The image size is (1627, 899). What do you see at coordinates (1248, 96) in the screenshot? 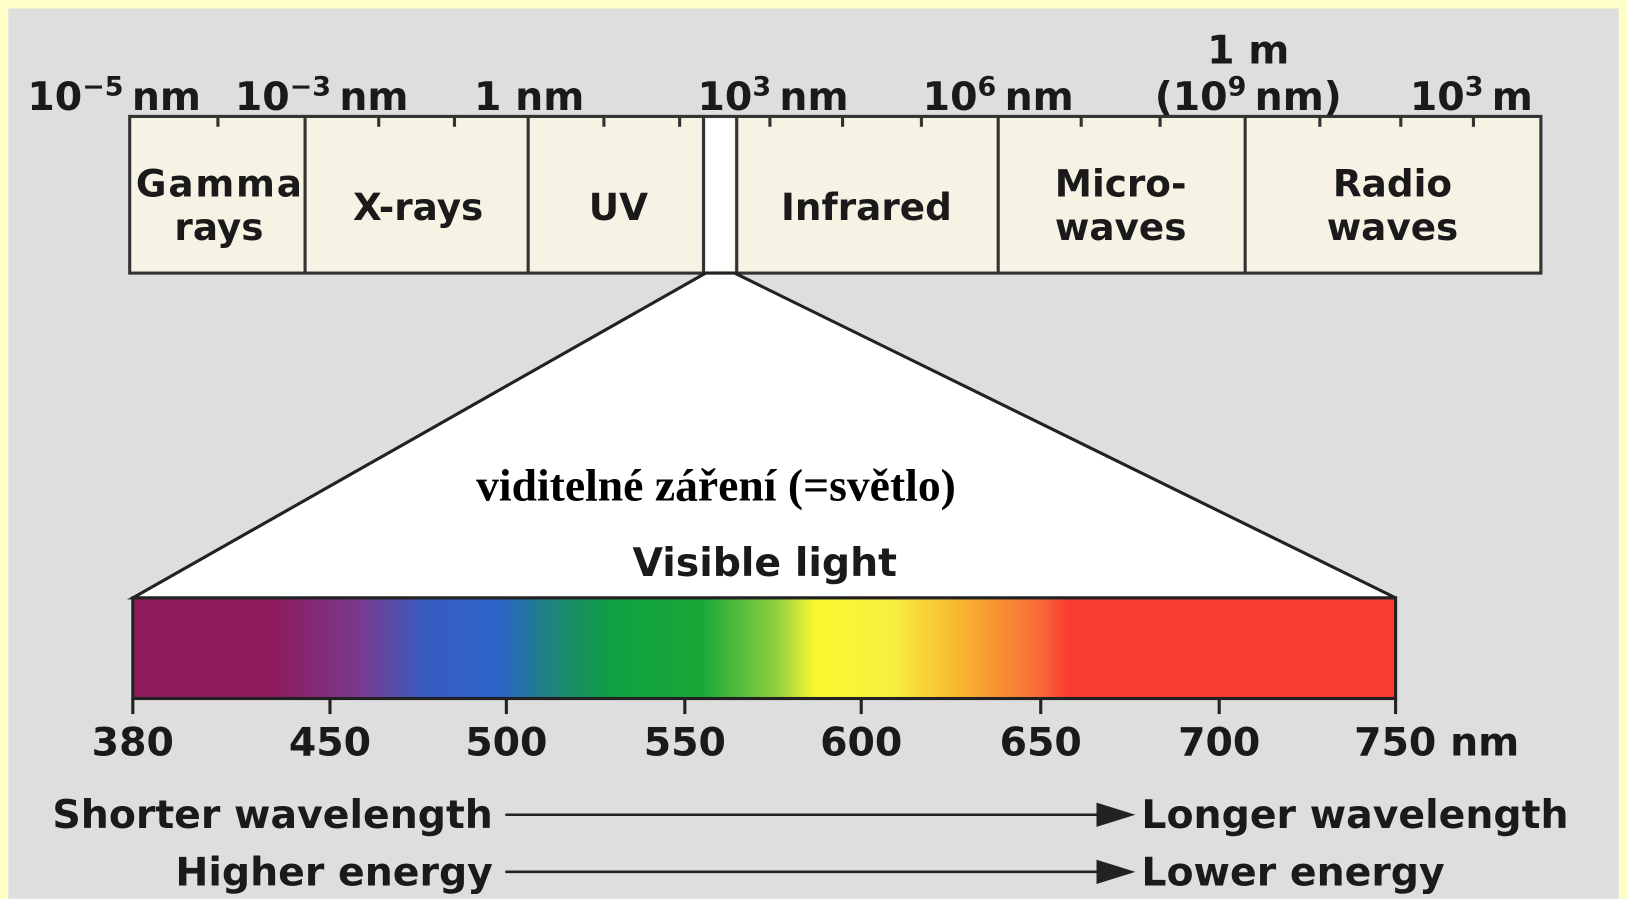
I see `scale-label: (109 nm)` at bounding box center [1248, 96].